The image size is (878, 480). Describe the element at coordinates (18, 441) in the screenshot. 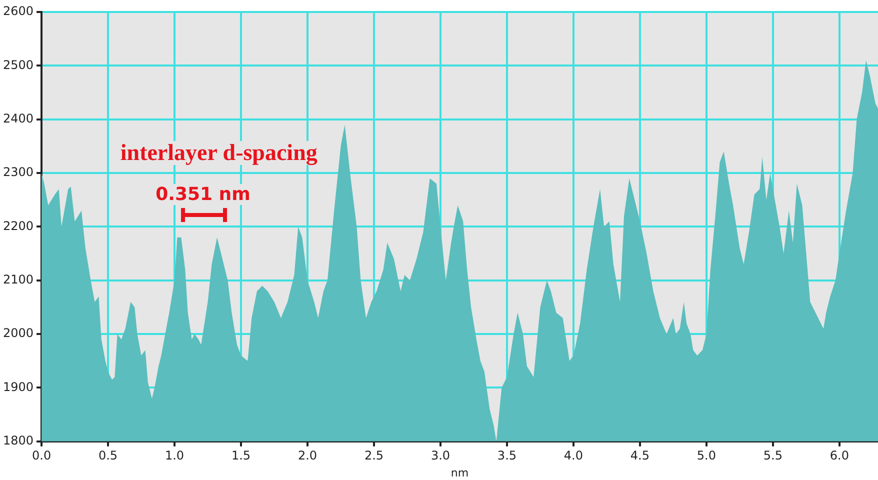

I see `y-tick-label: 1800` at that location.